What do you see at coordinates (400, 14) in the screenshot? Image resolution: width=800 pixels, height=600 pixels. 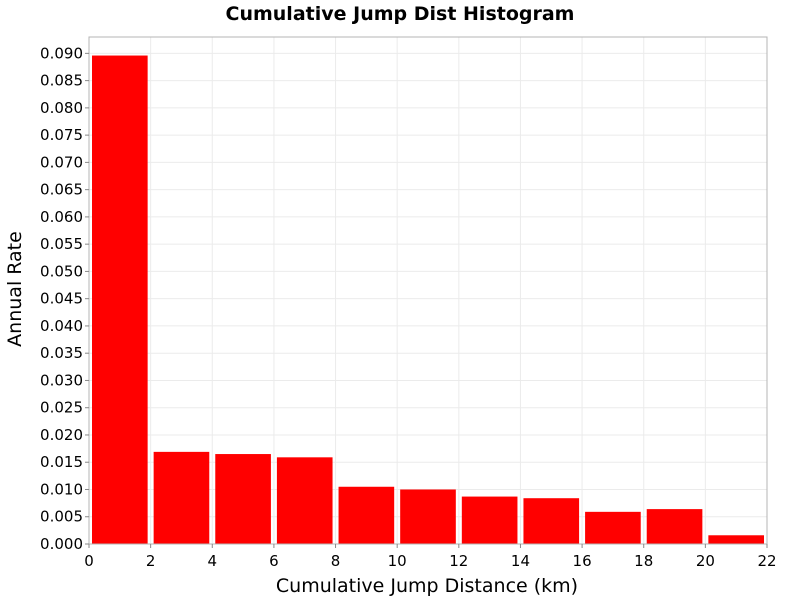 I see `chart-title: Cumulative Jump Dist Histogram` at bounding box center [400, 14].